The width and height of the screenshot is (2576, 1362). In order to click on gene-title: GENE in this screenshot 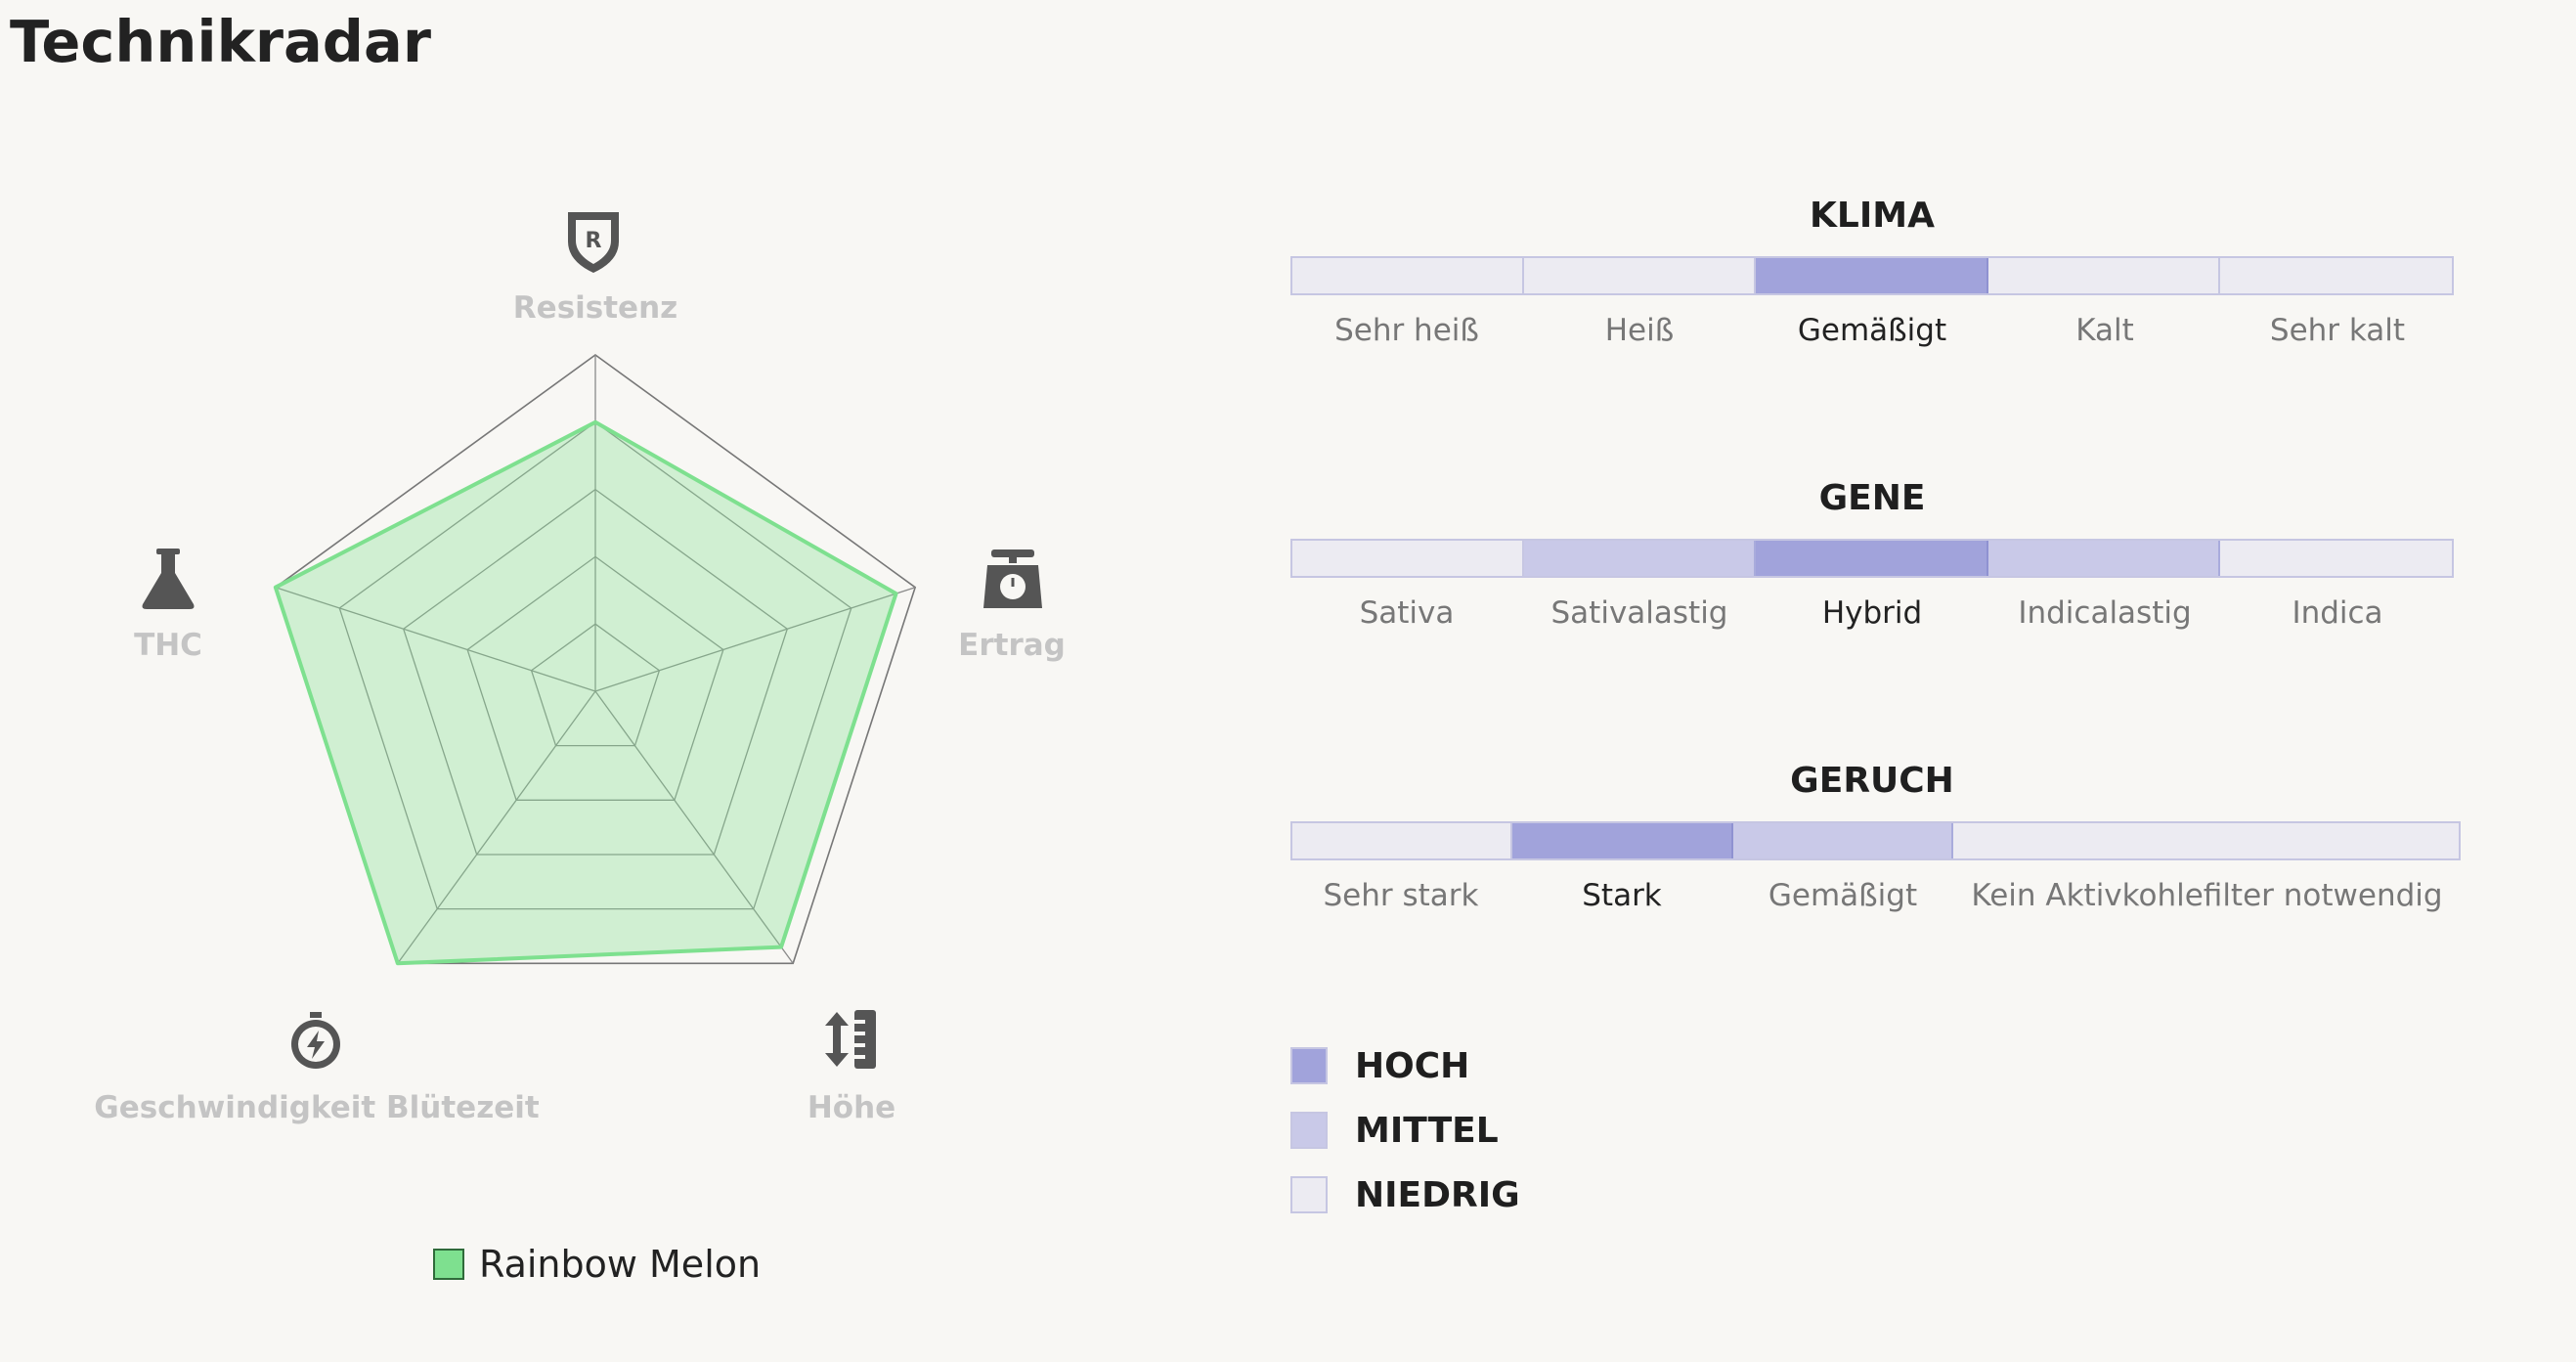, I will do `click(1872, 498)`.